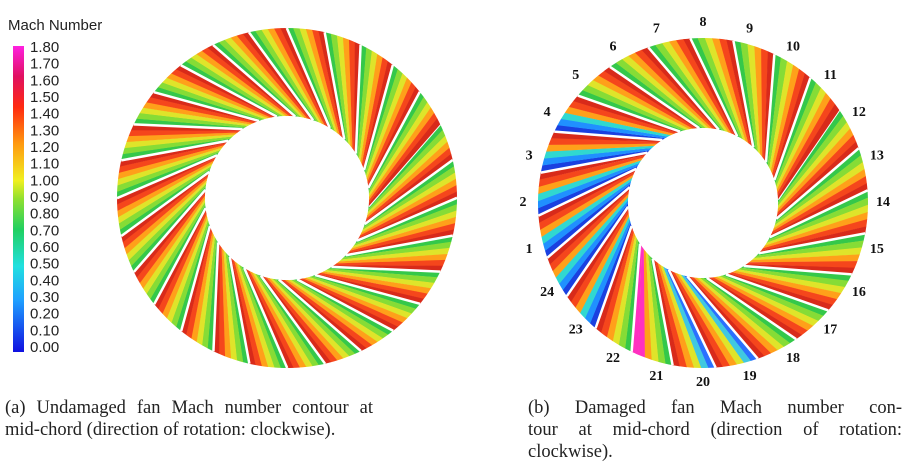  Describe the element at coordinates (44, 114) in the screenshot. I see `legend-label: 1.40` at that location.